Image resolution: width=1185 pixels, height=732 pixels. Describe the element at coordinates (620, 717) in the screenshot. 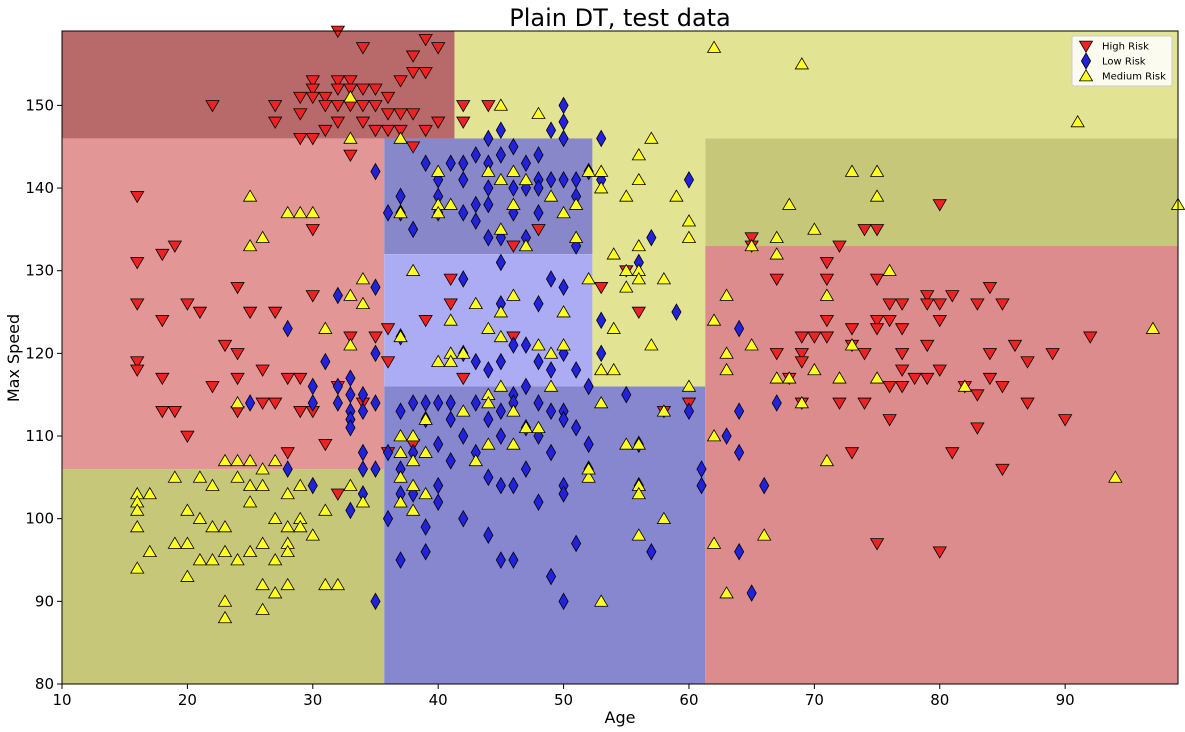

I see `x-axis-label: Age` at that location.